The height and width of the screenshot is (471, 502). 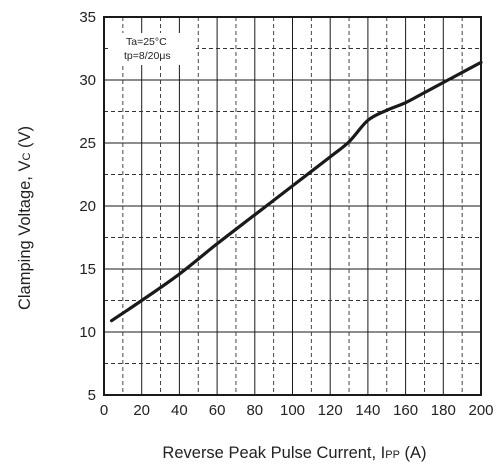 I want to click on y-tick-label: 25, so click(x=87, y=143).